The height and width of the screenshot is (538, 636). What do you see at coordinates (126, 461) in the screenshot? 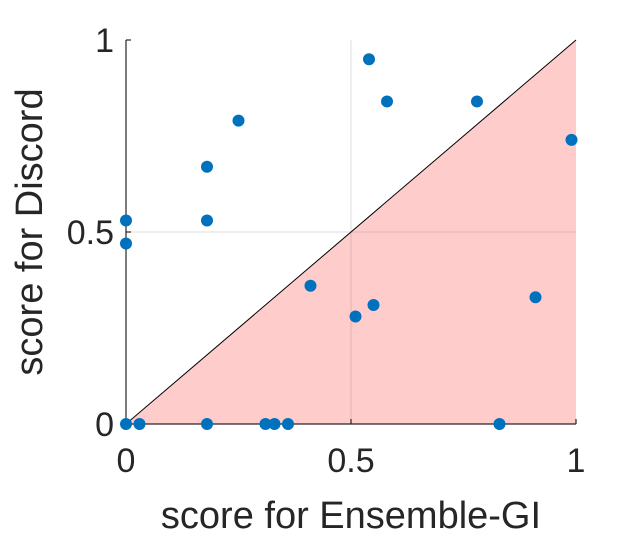
I see `x-tick-label-0: 0` at bounding box center [126, 461].